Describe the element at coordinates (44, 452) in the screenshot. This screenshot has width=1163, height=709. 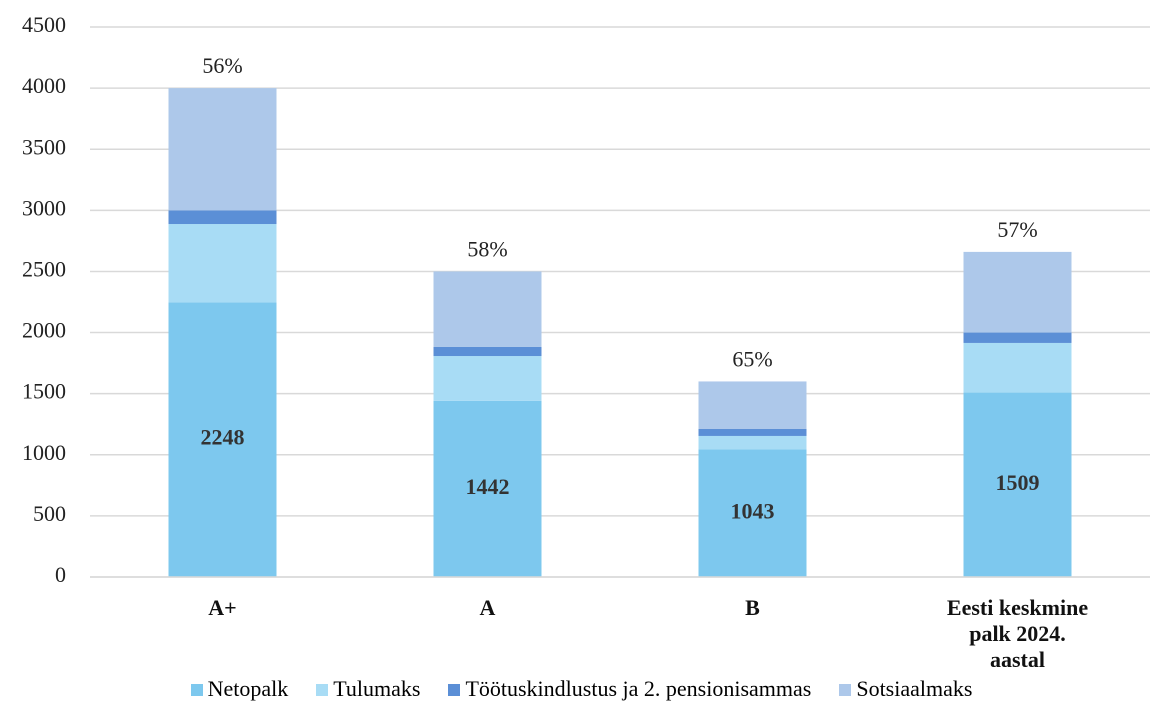
I see `y-tick-label: 1000` at that location.